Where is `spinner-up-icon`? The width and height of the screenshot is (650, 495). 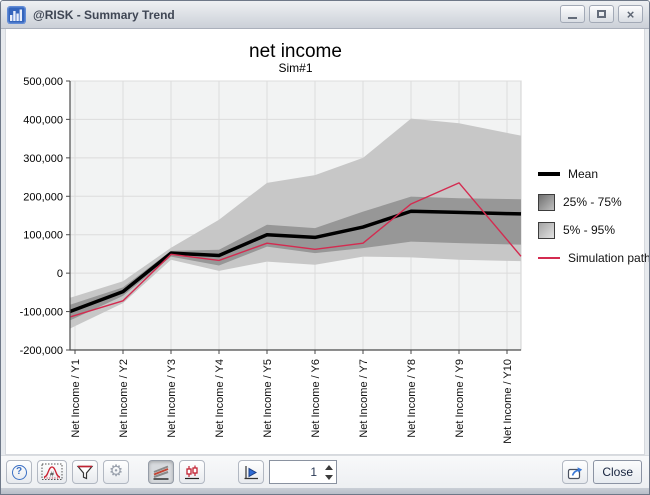 spinner-up-icon is located at coordinates (329, 467).